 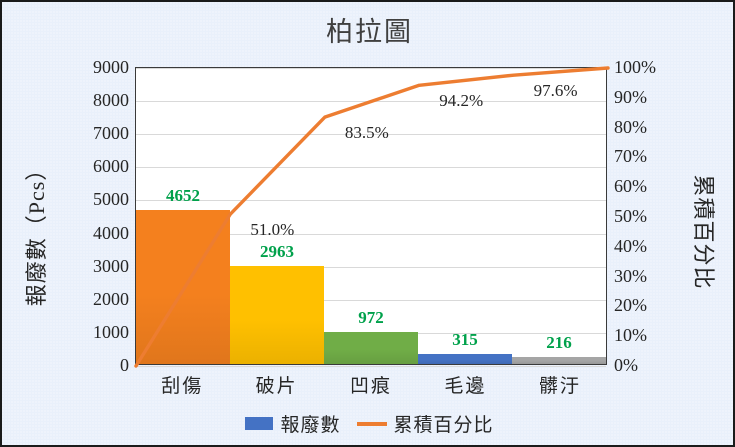 What do you see at coordinates (630, 275) in the screenshot?
I see `y-tick-label-right: 30%` at bounding box center [630, 275].